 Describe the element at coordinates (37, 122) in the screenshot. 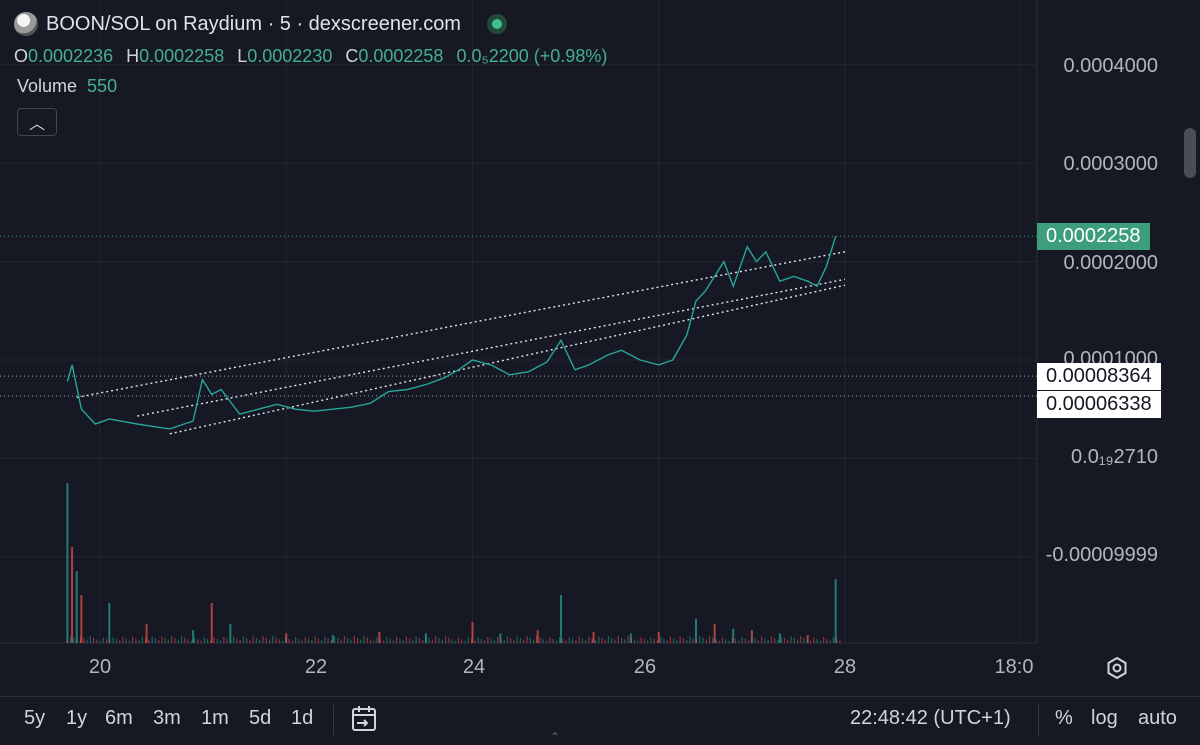

I see `collapse-legend-button: ︿` at that location.